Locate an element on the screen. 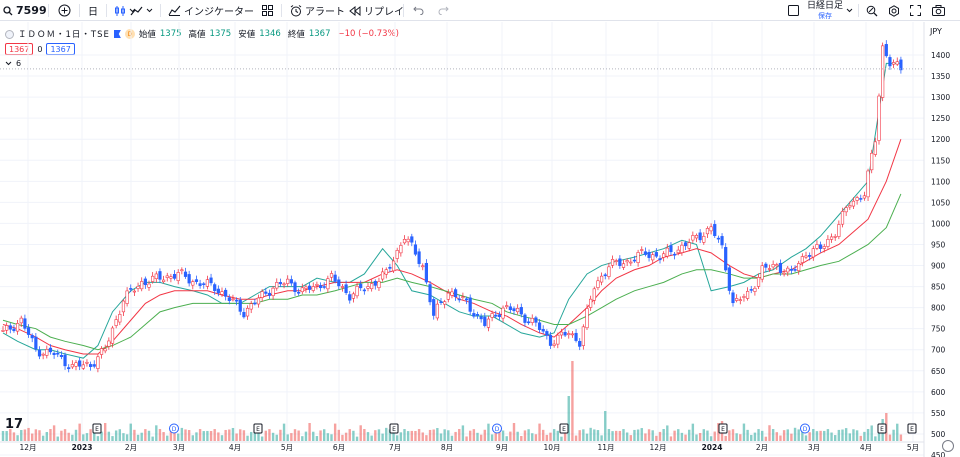 The height and width of the screenshot is (457, 960). add-symbol-button is located at coordinates (64, 10).